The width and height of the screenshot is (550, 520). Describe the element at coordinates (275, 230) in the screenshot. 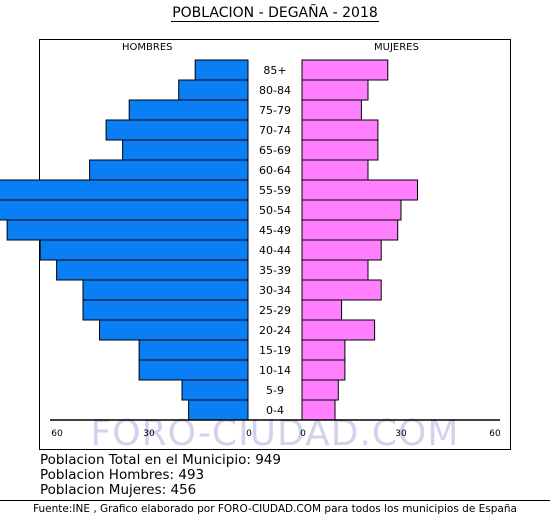

I see `age-label: 45-49` at that location.